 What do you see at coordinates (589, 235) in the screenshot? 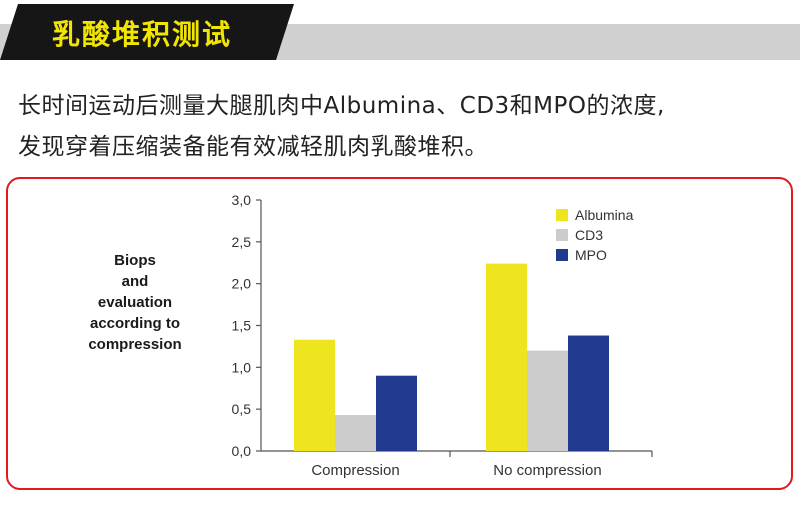
I see `legend-label-cd3: CD3` at bounding box center [589, 235].